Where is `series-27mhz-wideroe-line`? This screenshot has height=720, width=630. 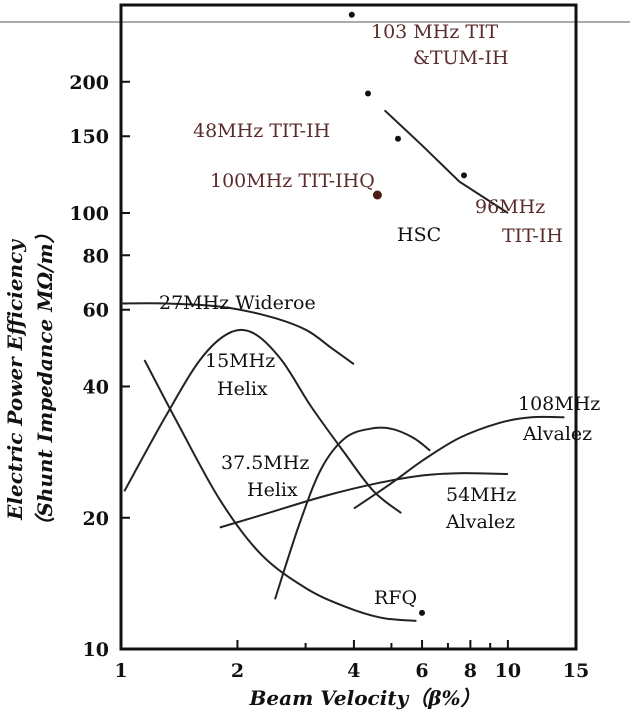 series-27mhz-wideroe-line is located at coordinates (237, 334).